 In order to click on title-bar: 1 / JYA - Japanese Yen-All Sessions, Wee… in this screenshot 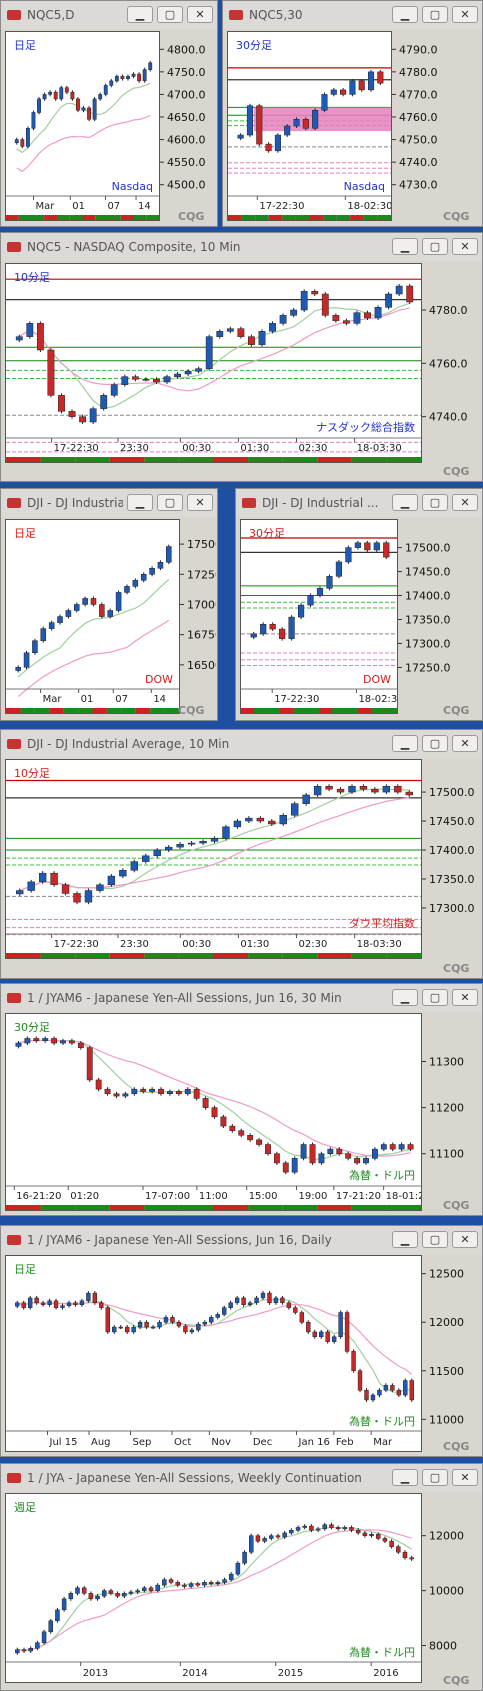, I will do `click(241, 1478)`.